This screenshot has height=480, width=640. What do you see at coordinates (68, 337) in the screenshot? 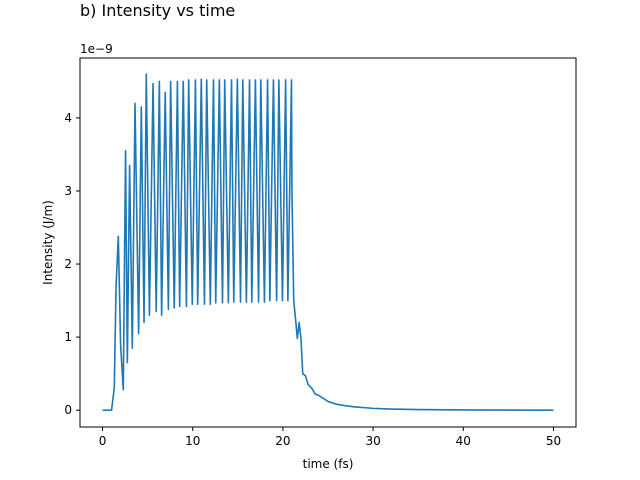
I see `y-tick-label: 1` at bounding box center [68, 337].